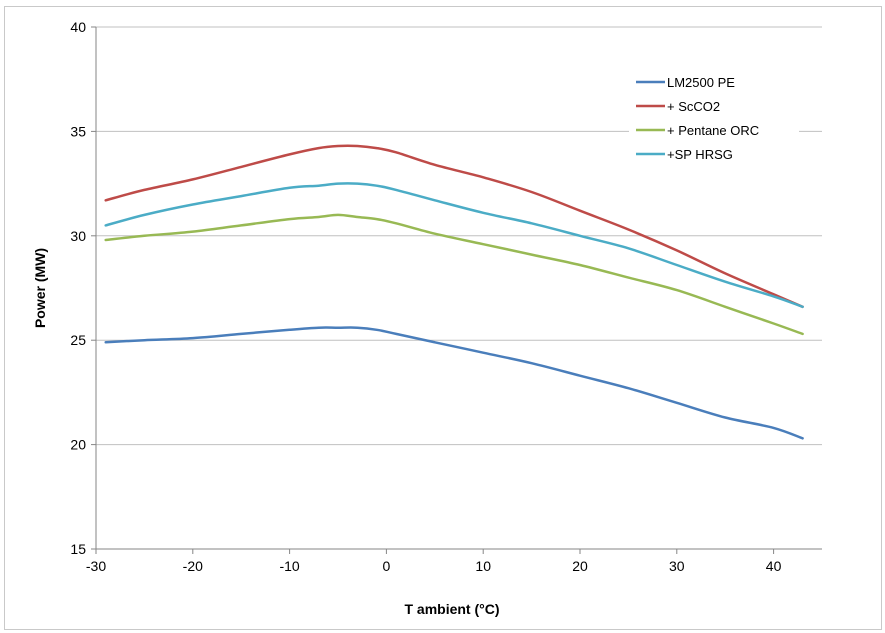 The image size is (885, 633). What do you see at coordinates (78, 131) in the screenshot?
I see `y-tick-label: 35` at bounding box center [78, 131].